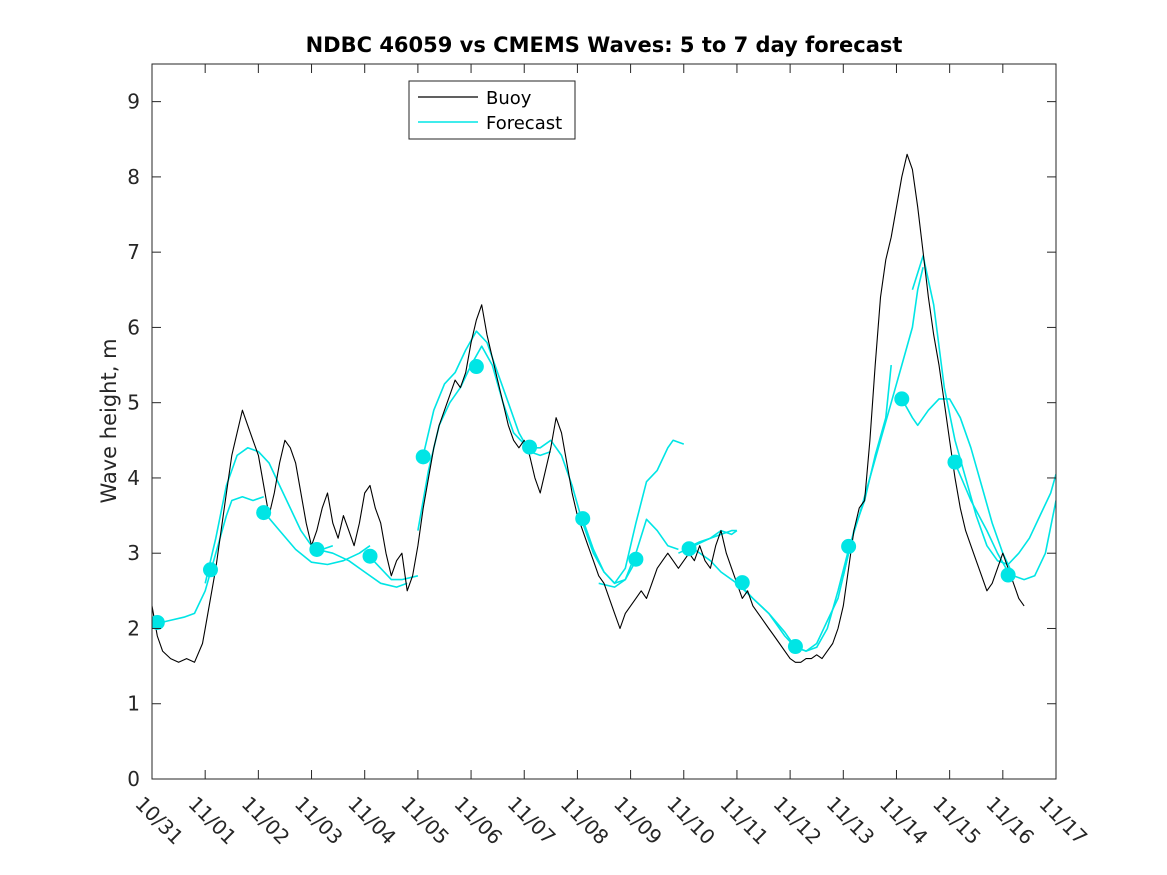 This screenshot has height=875, width=1167. What do you see at coordinates (133, 403) in the screenshot?
I see `y-tick-label: 5` at bounding box center [133, 403].